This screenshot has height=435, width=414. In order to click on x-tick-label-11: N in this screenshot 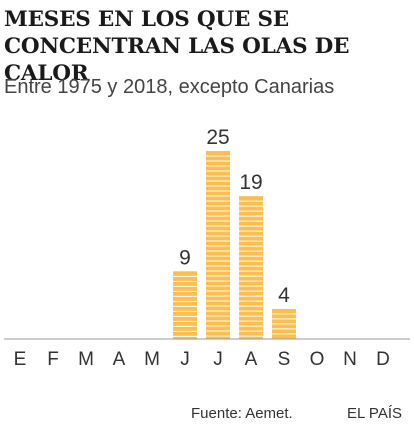, I will do `click(350, 359)`.